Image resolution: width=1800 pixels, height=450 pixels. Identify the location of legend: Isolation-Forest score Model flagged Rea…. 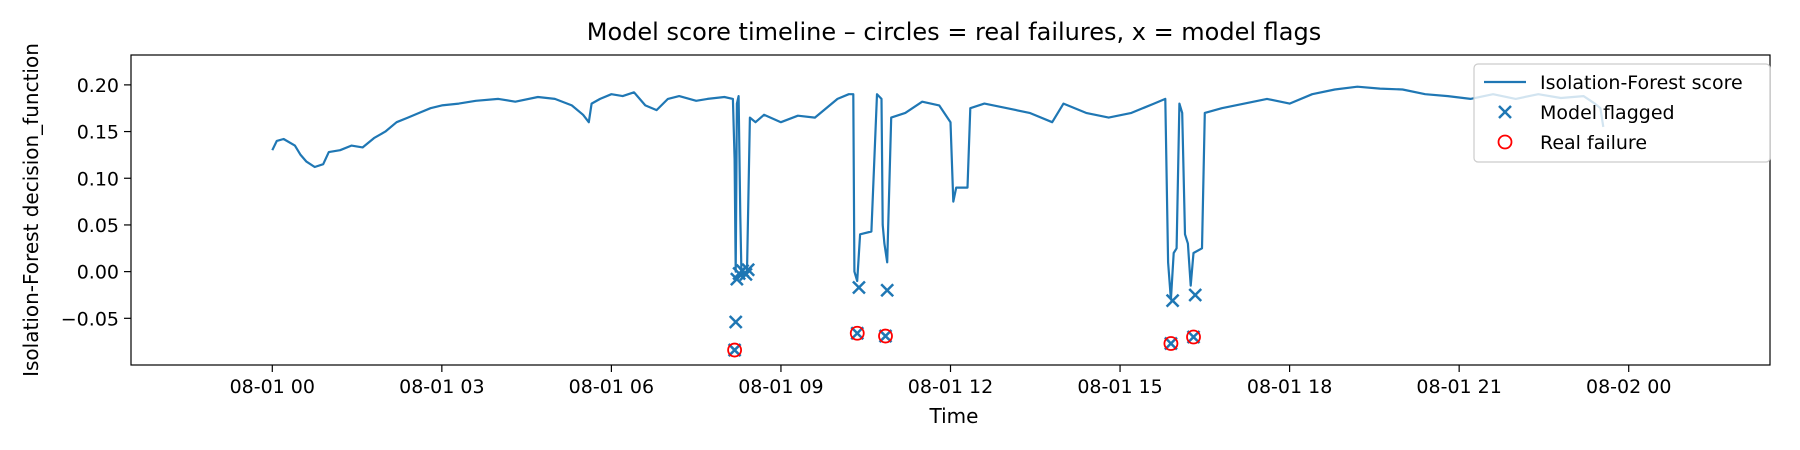
(1622, 113).